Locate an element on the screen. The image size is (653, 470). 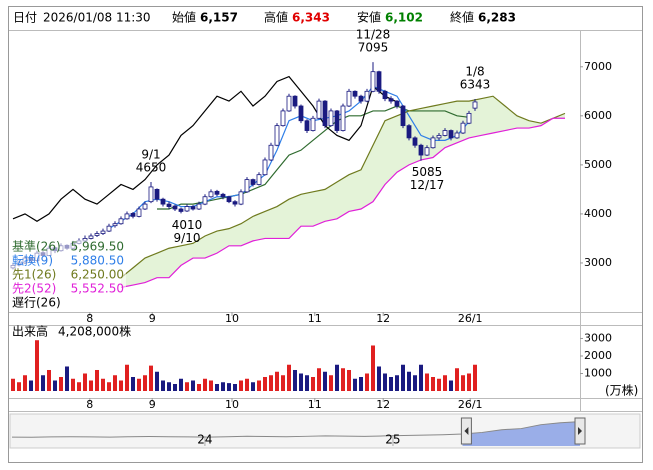
y-tick-label: 2000 is located at coordinates (598, 355).